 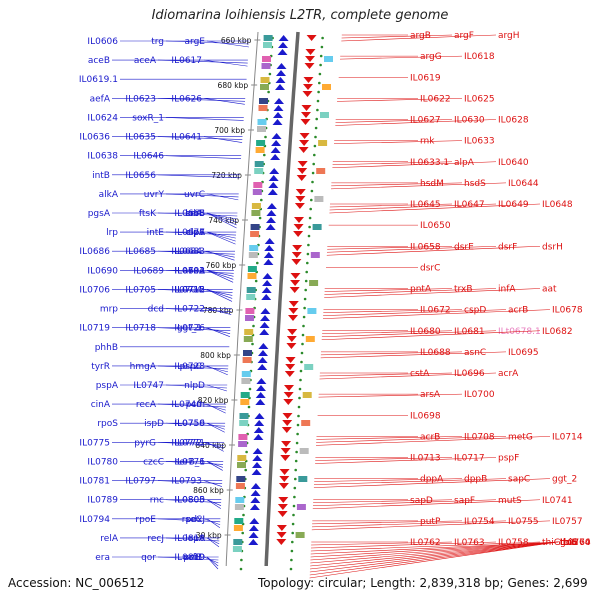 I want to click on gene-label-right: IL0700, so click(x=479, y=395).